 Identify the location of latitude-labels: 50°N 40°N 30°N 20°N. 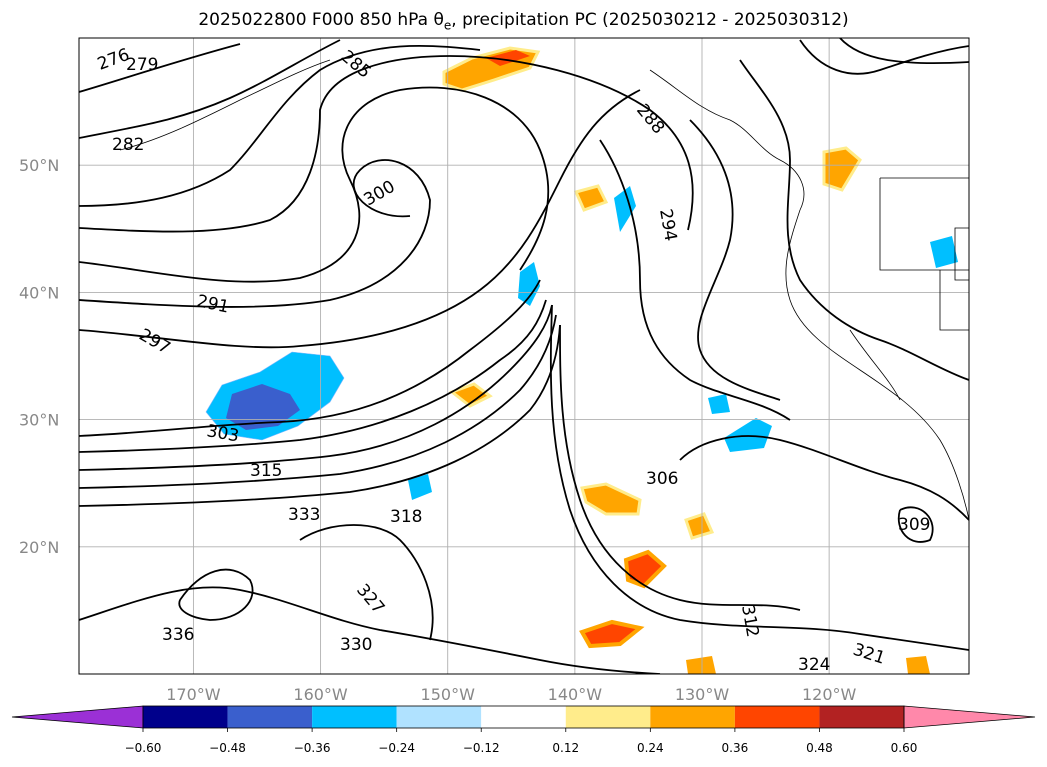
(39, 356).